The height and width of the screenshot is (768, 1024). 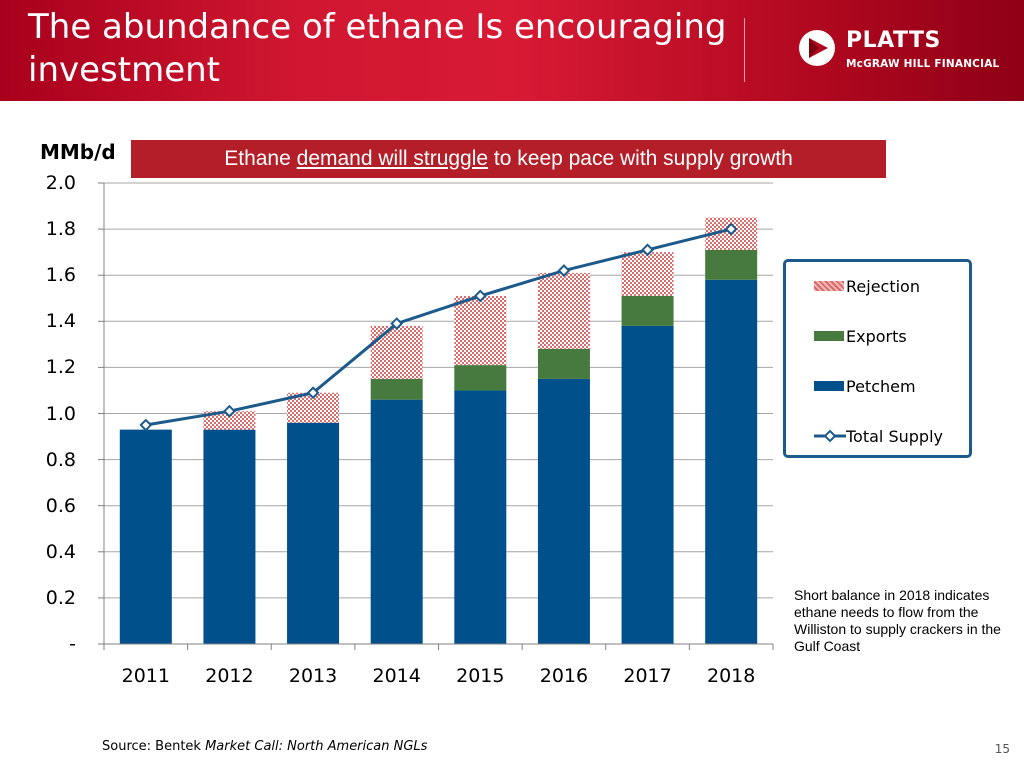 I want to click on bar-exports-2018, so click(x=731, y=264).